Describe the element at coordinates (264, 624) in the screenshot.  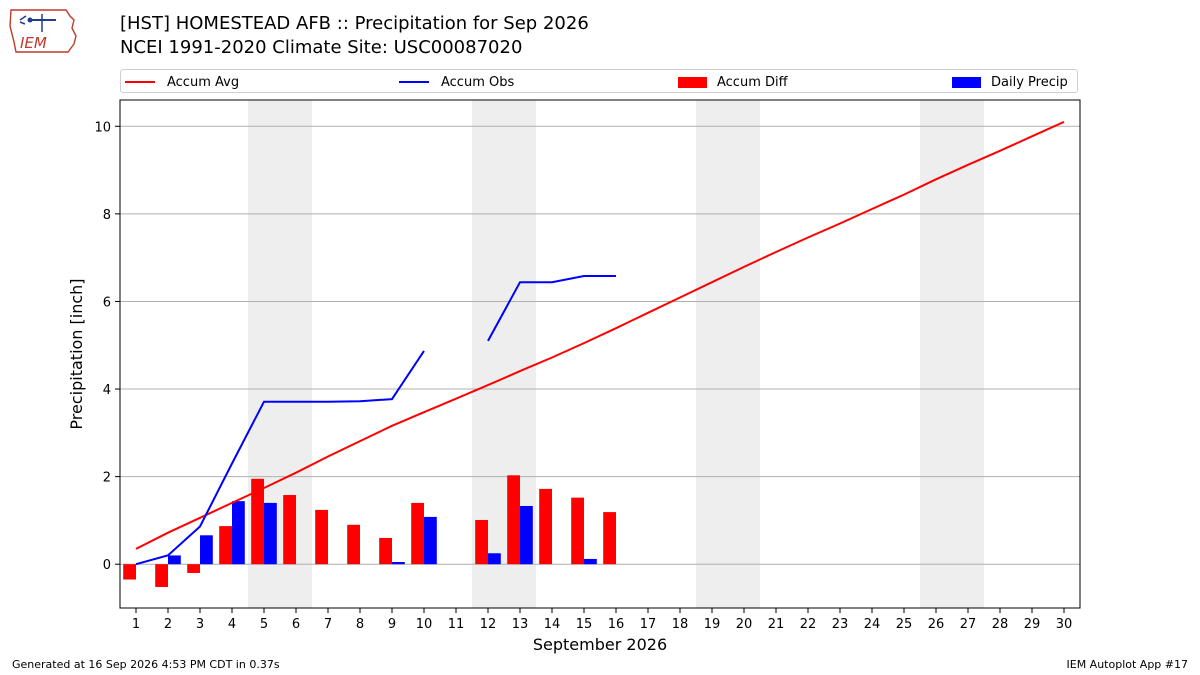
I see `x-tick-label: 5` at that location.